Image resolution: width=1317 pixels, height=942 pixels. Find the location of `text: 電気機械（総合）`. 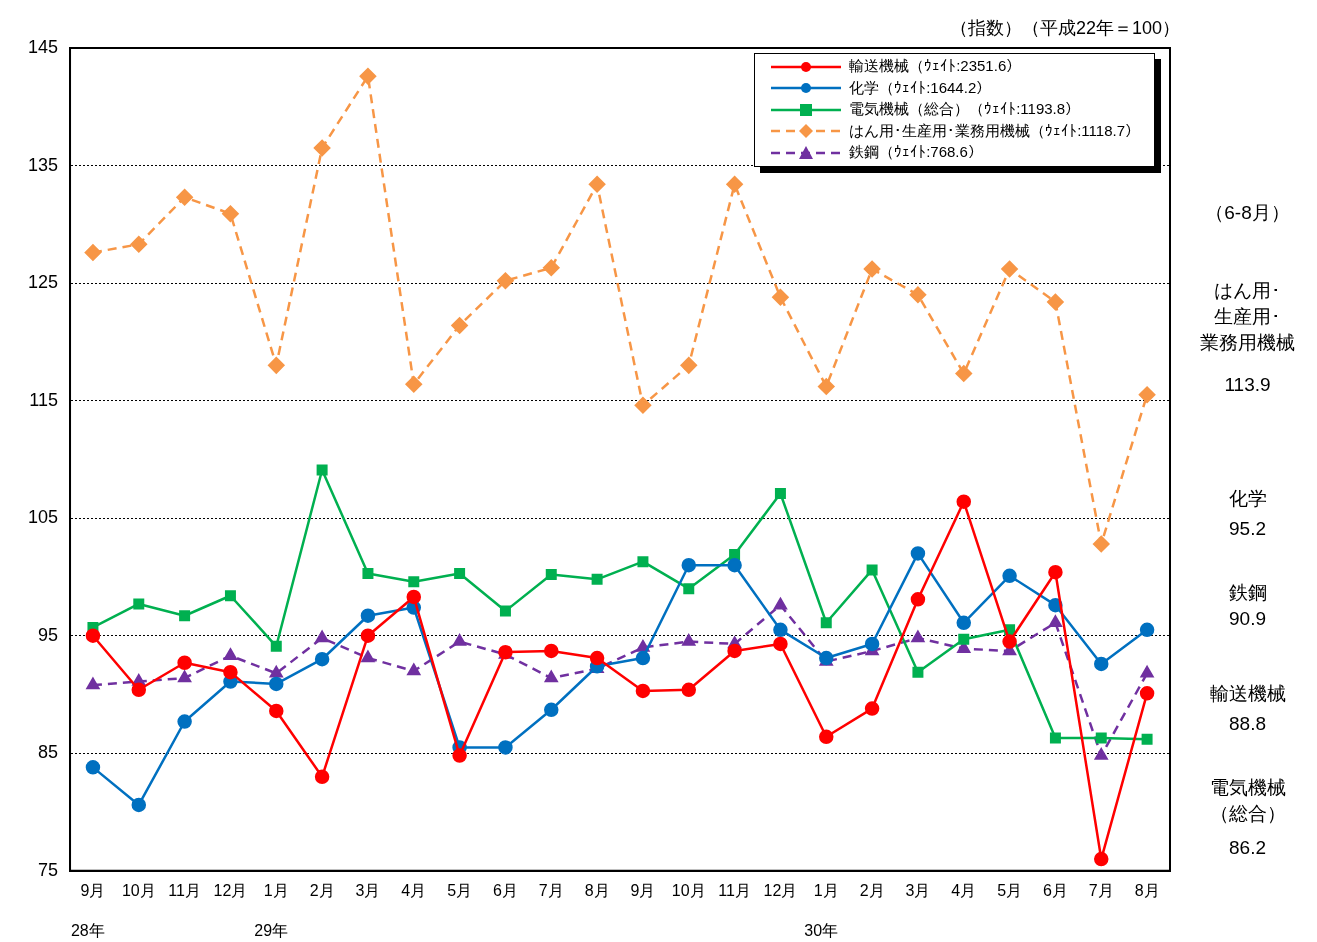

text: 電気機械（総合） is located at coordinates (1247, 801).